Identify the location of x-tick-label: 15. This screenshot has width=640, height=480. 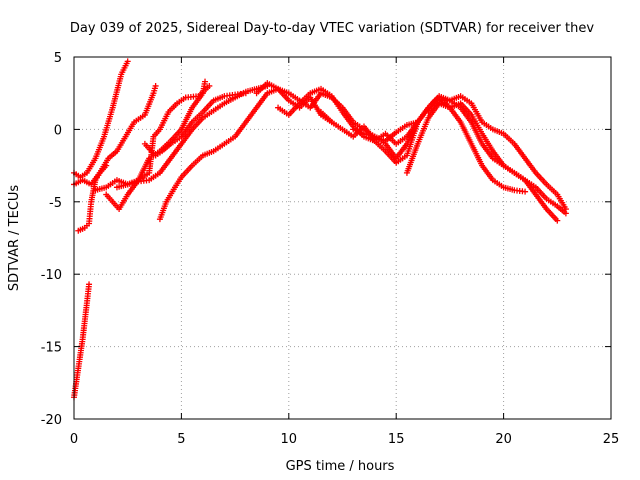
(396, 439).